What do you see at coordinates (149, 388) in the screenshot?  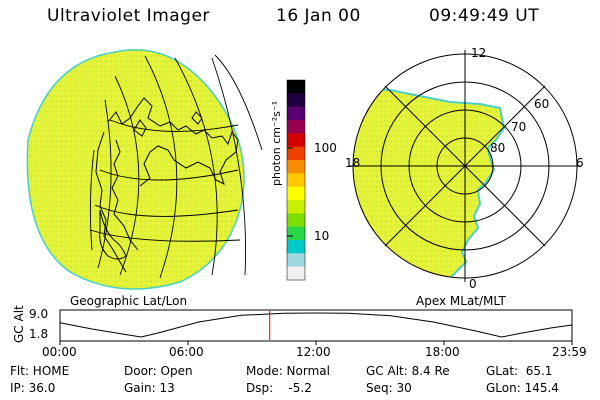 I see `info-gain: Gain: 13` at bounding box center [149, 388].